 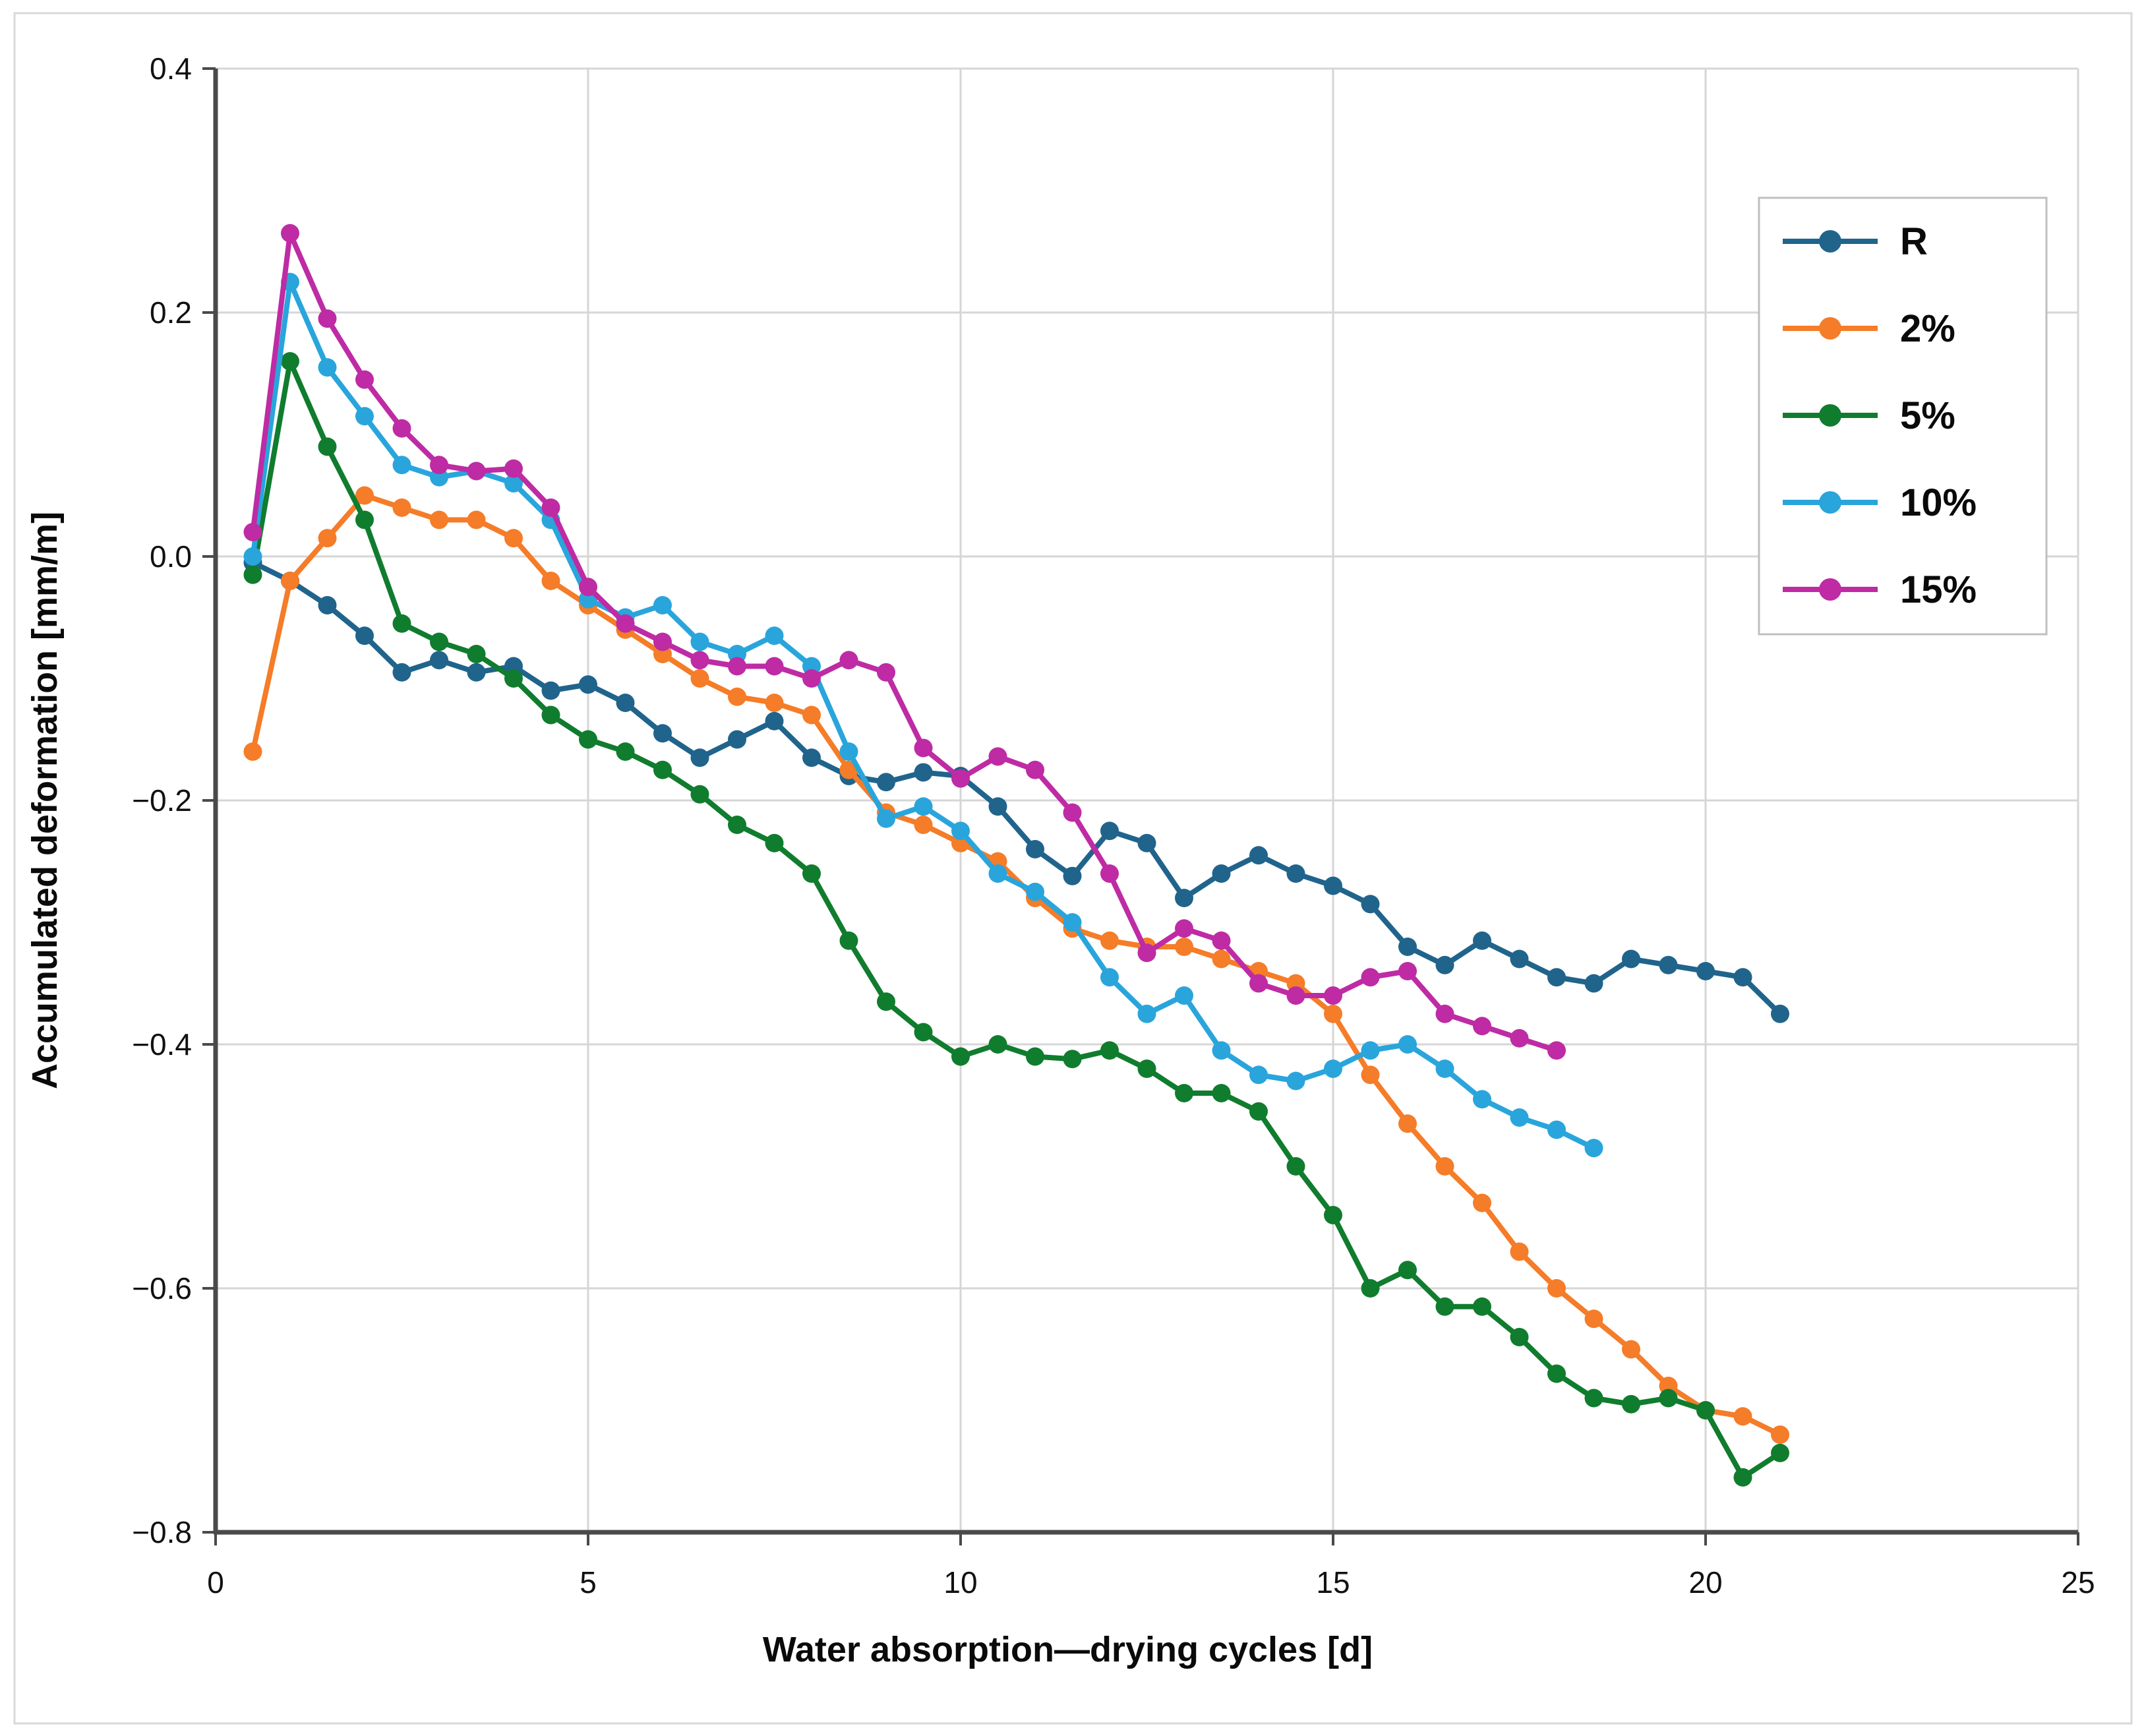 I want to click on x-axis-title: Water absorption—drying cycles [d], so click(x=1068, y=1650).